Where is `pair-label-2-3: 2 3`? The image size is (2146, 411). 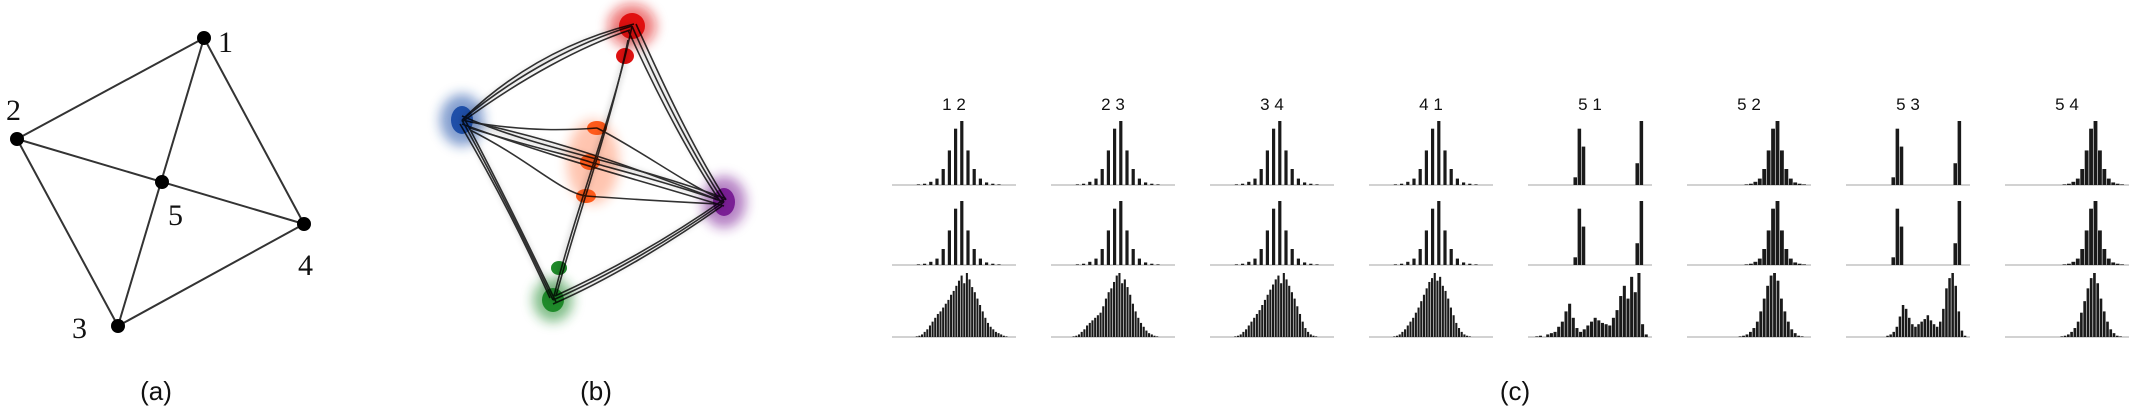 pair-label-2-3: 2 3 is located at coordinates (1113, 104).